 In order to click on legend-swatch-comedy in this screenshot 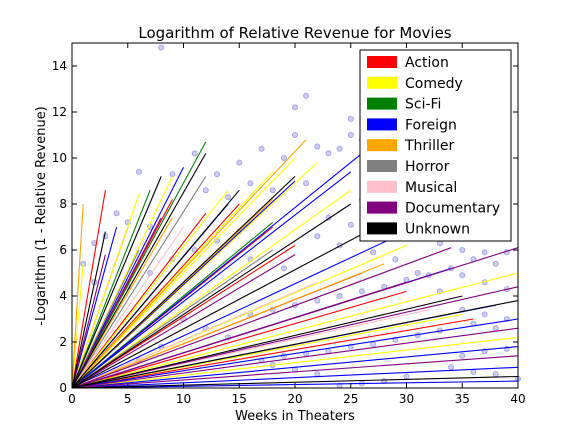, I will do `click(382, 82)`.